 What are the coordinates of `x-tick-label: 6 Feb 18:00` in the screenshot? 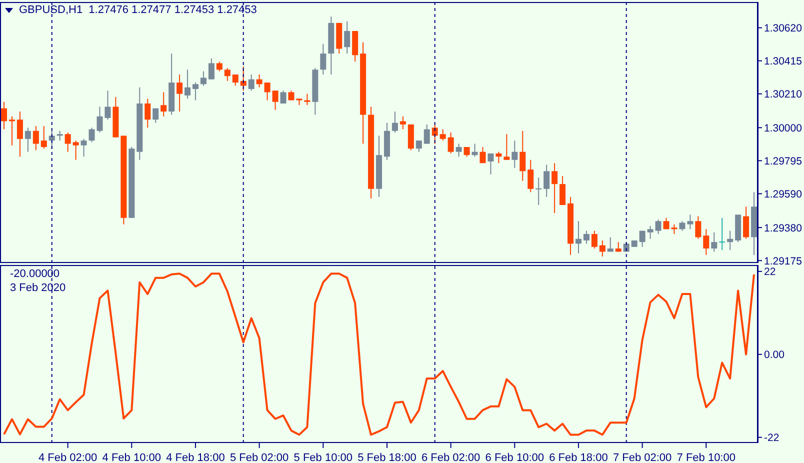 It's located at (578, 457).